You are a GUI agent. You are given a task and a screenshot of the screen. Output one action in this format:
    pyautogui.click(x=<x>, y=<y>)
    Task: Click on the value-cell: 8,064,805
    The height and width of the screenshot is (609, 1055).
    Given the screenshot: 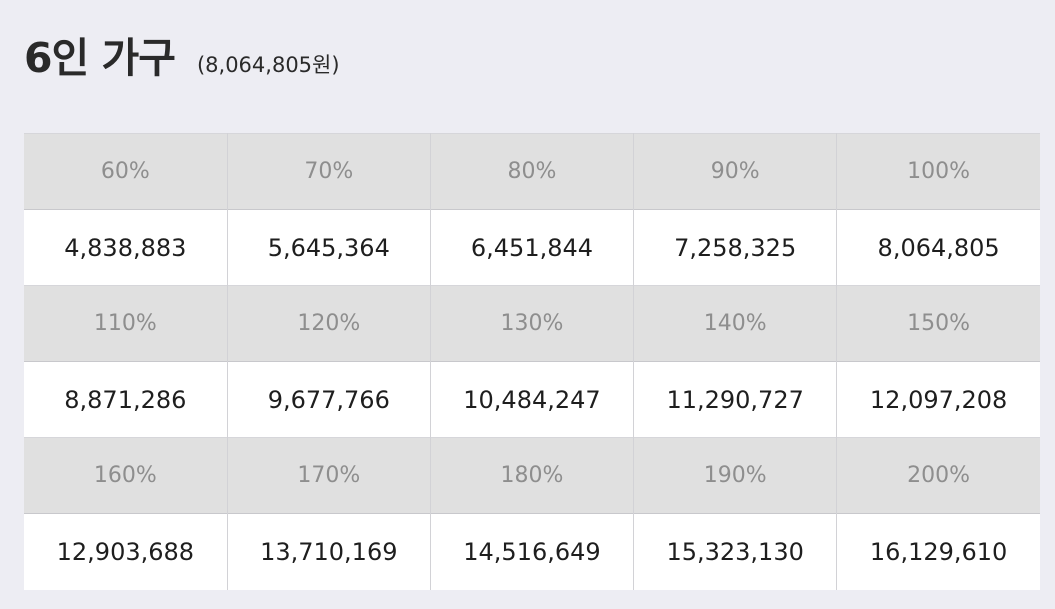 What is the action you would take?
    pyautogui.click(x=938, y=247)
    